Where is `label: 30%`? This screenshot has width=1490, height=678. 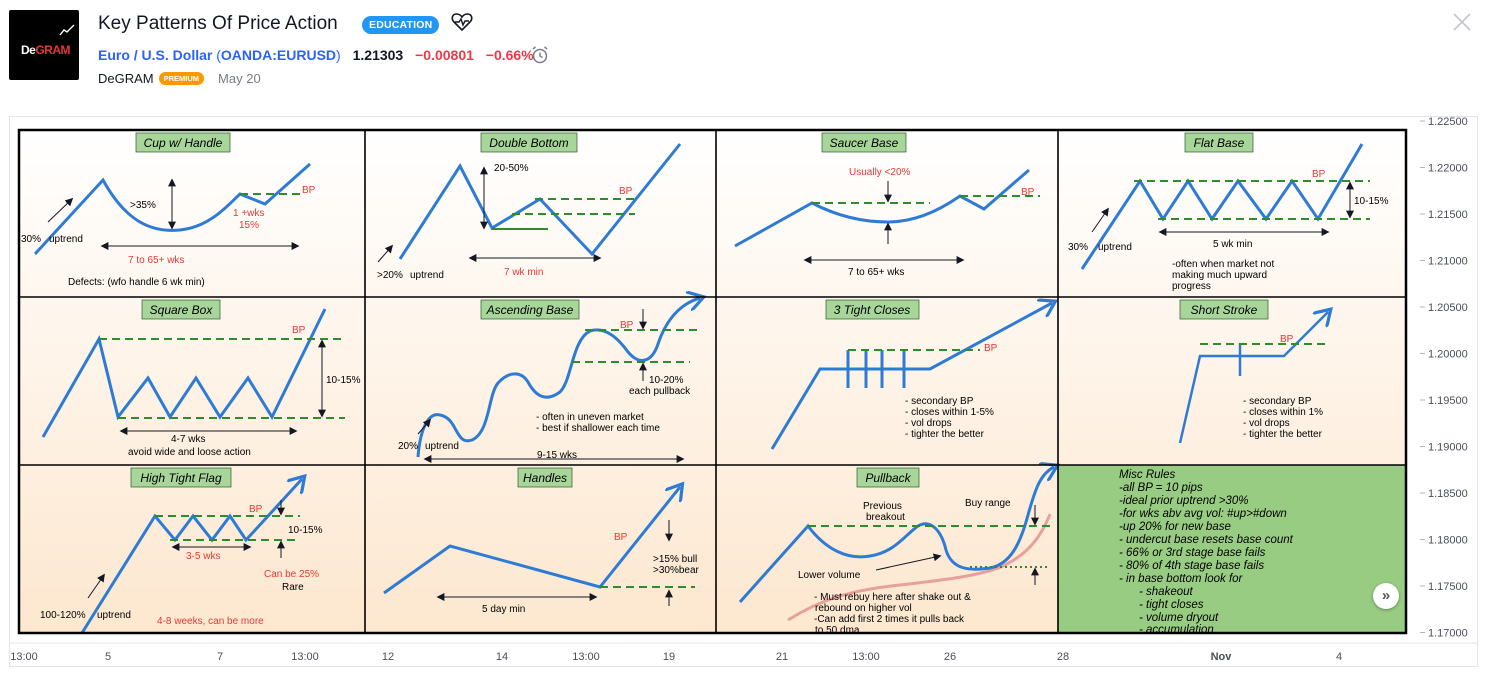 label: 30% is located at coordinates (1078, 247).